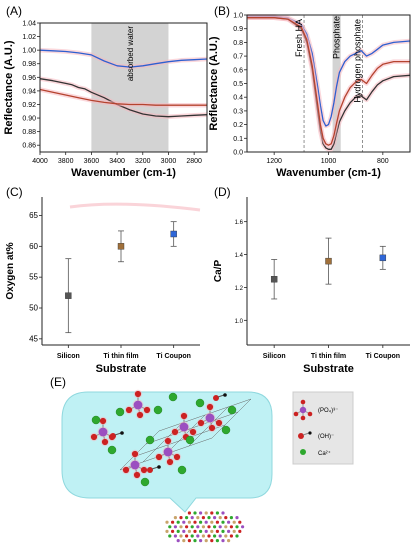 The image size is (415, 550). Describe the element at coordinates (130, 87) in the screenshot. I see `shaded-region` at that location.